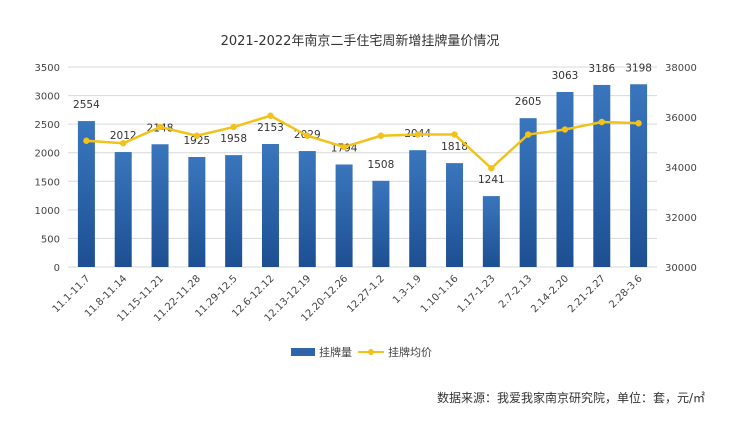 The width and height of the screenshot is (745, 424). What do you see at coordinates (681, 218) in the screenshot?
I see `y-right-tick-label: 32000` at bounding box center [681, 218].